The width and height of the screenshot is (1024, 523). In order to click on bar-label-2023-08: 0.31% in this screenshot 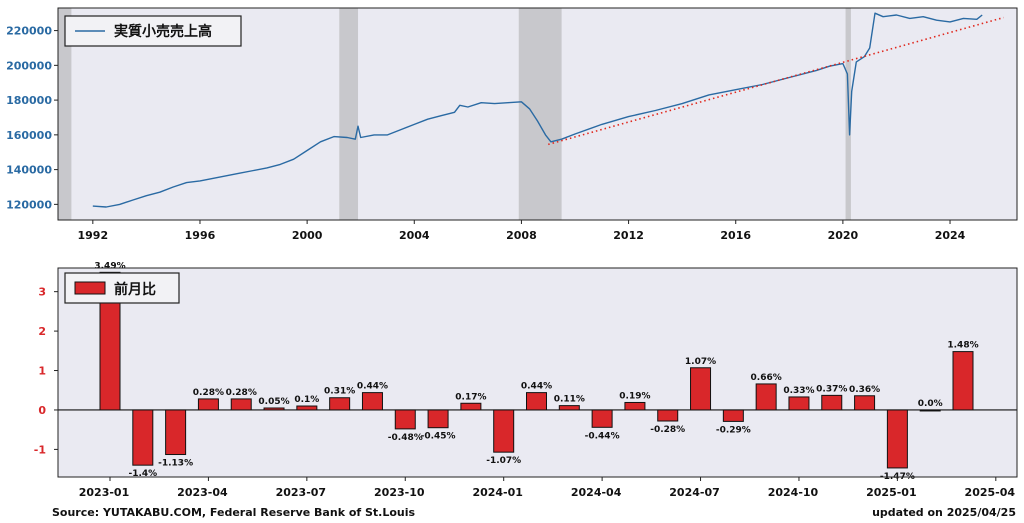, I will do `click(339, 392)`.